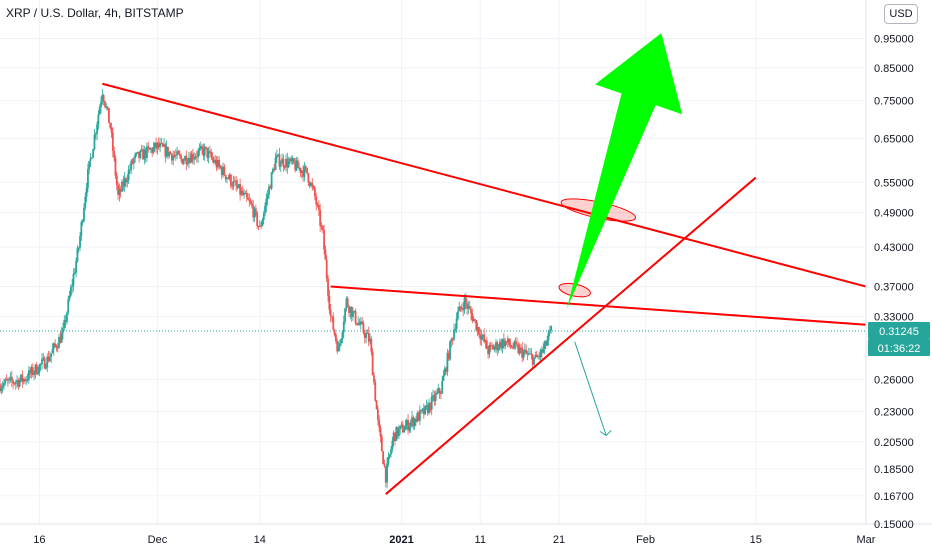  Describe the element at coordinates (866, 540) in the screenshot. I see `x-tick-label: Mar` at that location.